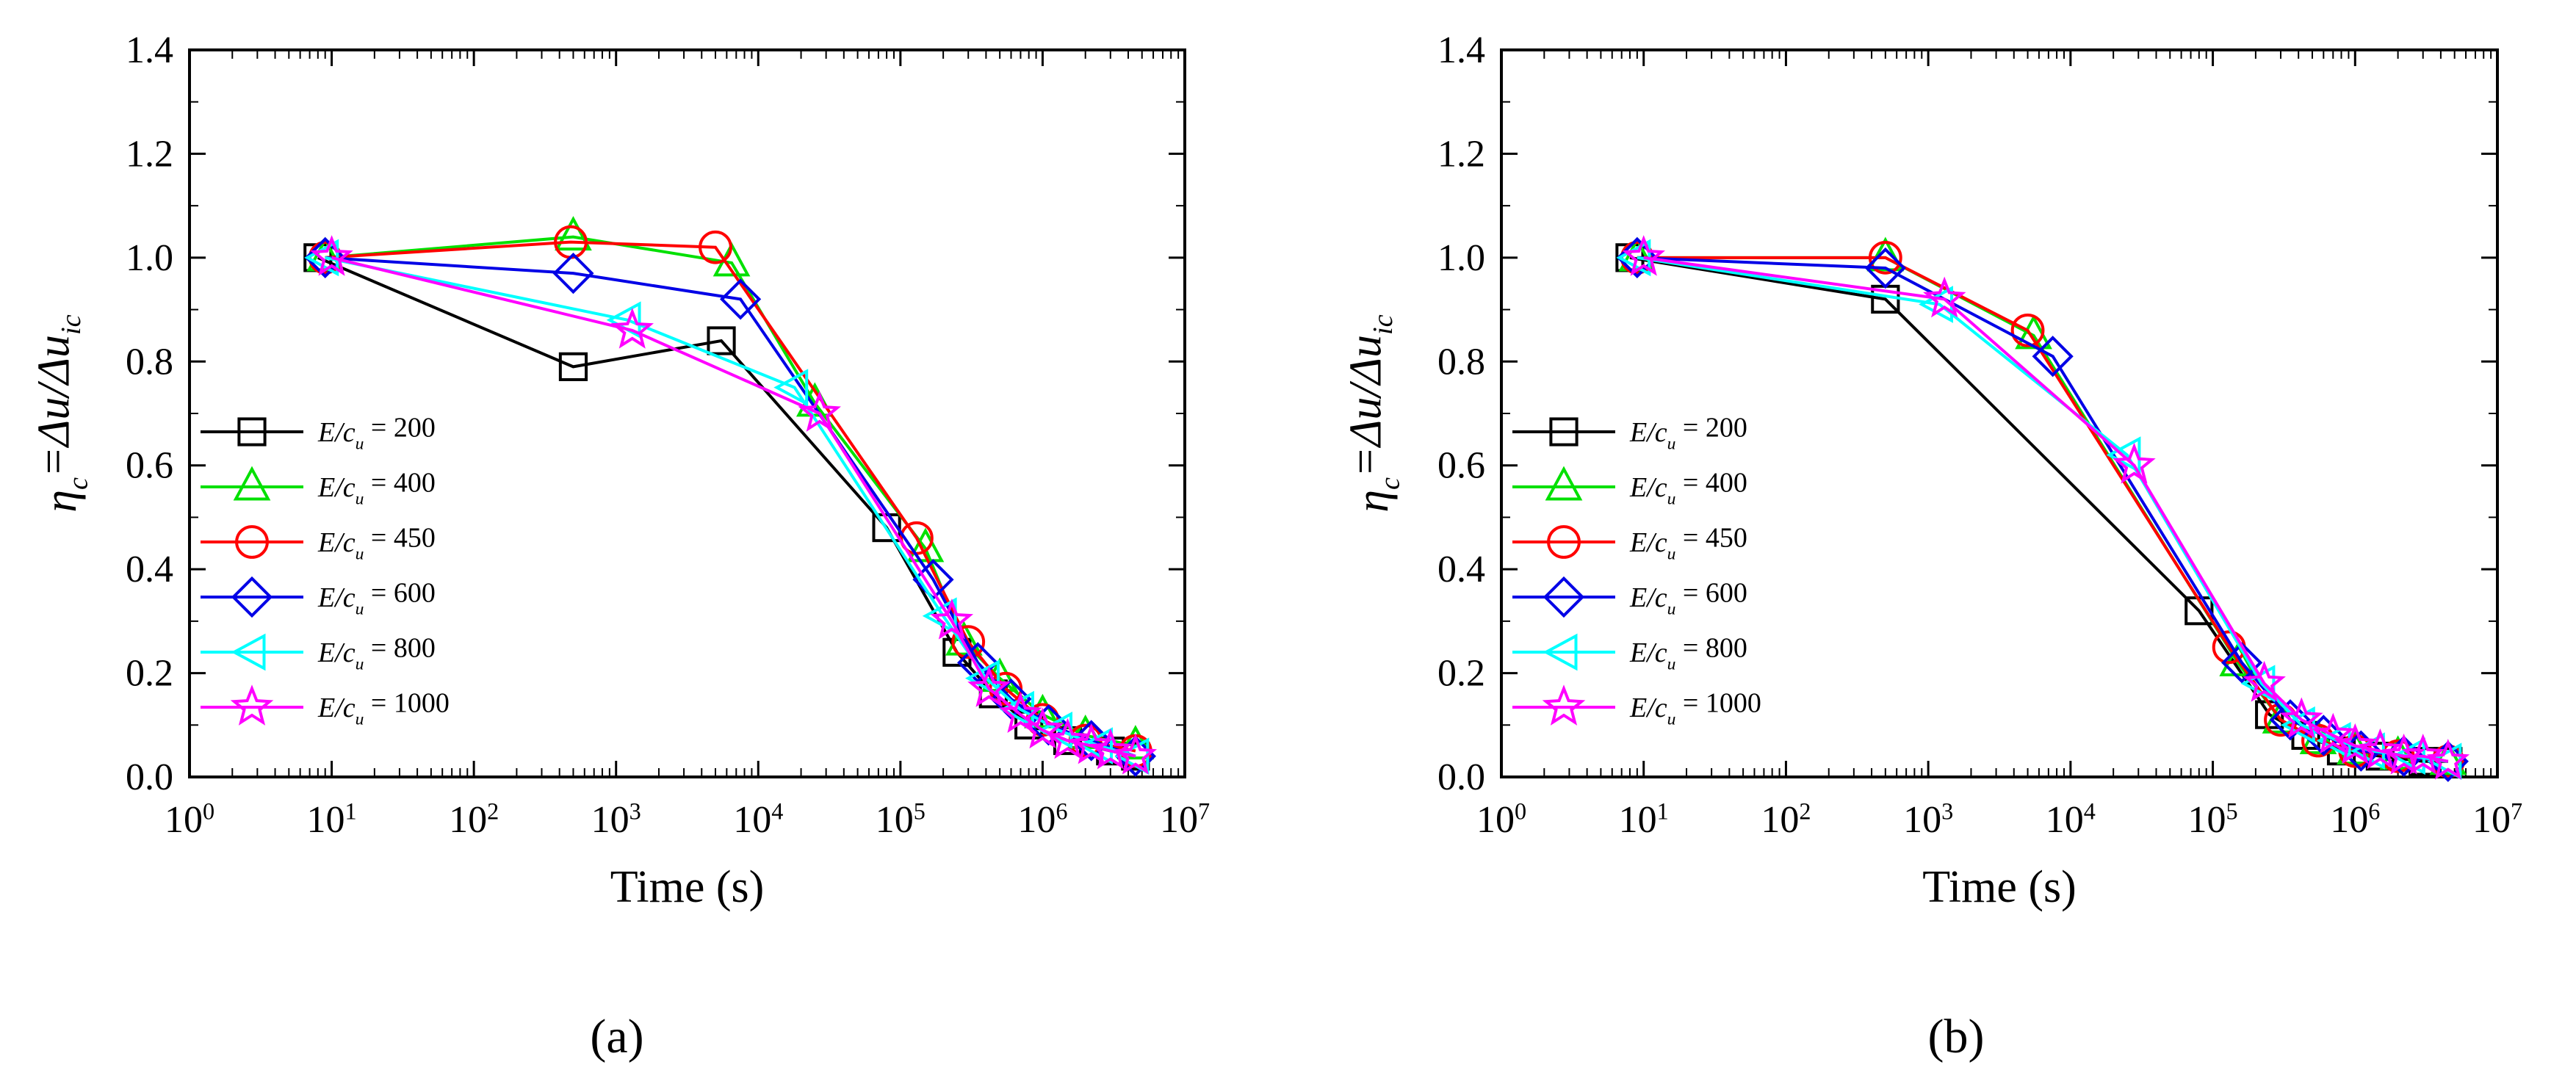 This screenshot has width=2576, height=1081. Describe the element at coordinates (150, 674) in the screenshot. I see `y-tick-label: 0.2` at that location.